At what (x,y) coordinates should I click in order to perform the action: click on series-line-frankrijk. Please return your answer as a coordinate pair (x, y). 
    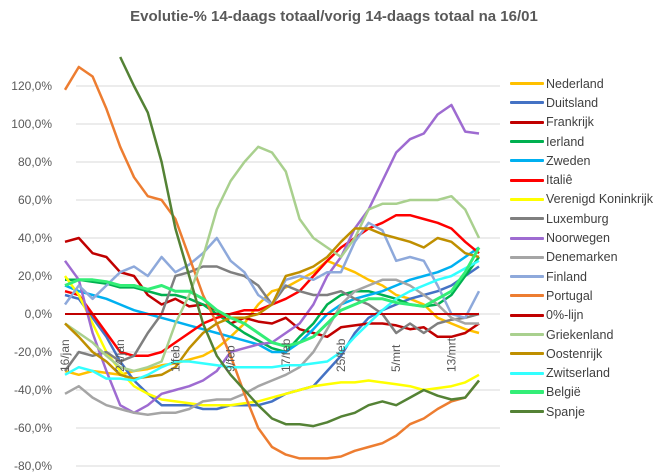
    Looking at the image, I should click on (272, 287).